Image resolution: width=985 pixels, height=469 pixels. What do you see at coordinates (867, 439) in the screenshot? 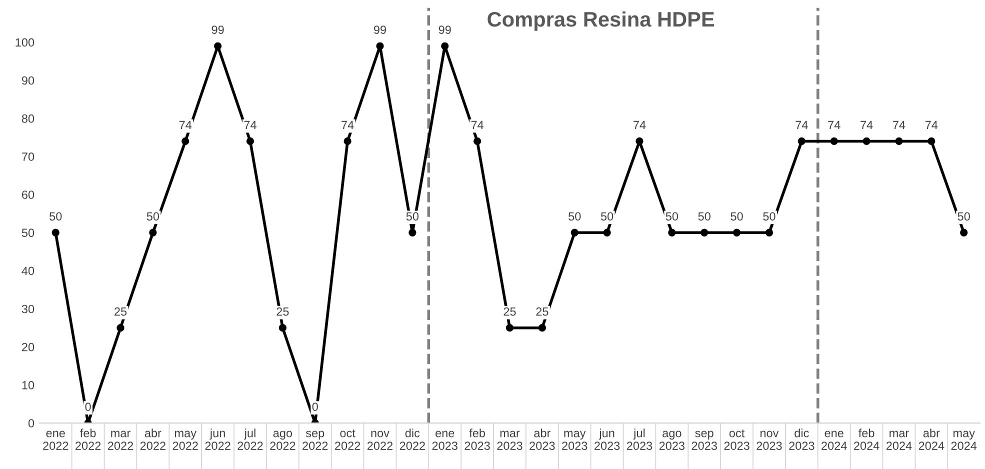
I see `x-tick-label: feb 2024` at bounding box center [867, 439].